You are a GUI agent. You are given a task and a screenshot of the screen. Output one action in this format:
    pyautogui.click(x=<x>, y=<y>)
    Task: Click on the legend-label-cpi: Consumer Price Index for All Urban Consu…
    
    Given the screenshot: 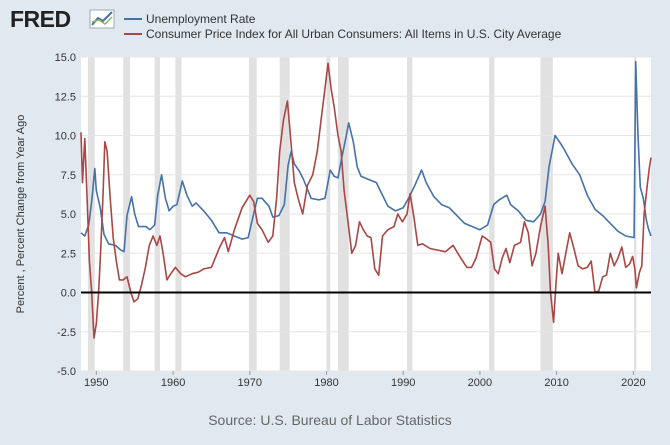 What is the action you would take?
    pyautogui.click(x=354, y=34)
    